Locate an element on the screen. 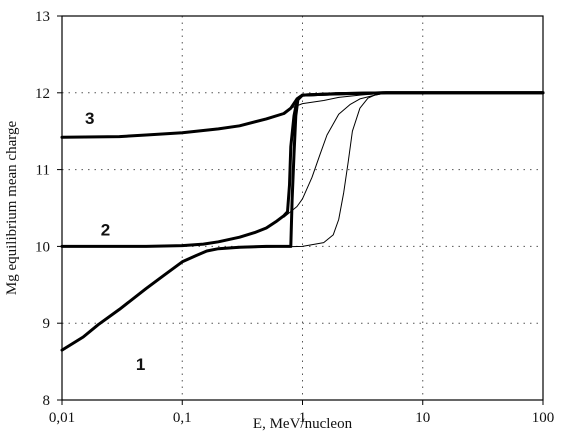  y-tick-label: 10 is located at coordinates (42, 247).